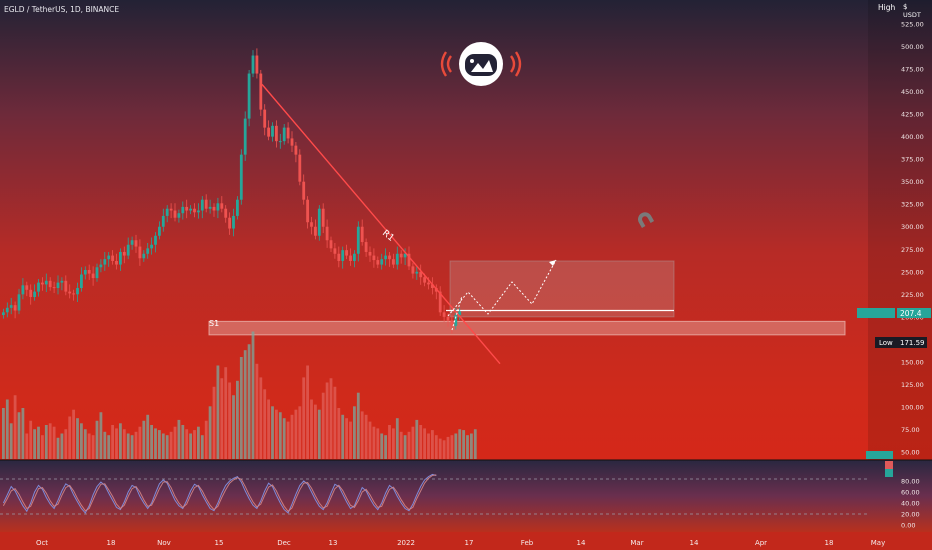  Describe the element at coordinates (239, 395) in the screenshot. I see `volume-bars` at that location.